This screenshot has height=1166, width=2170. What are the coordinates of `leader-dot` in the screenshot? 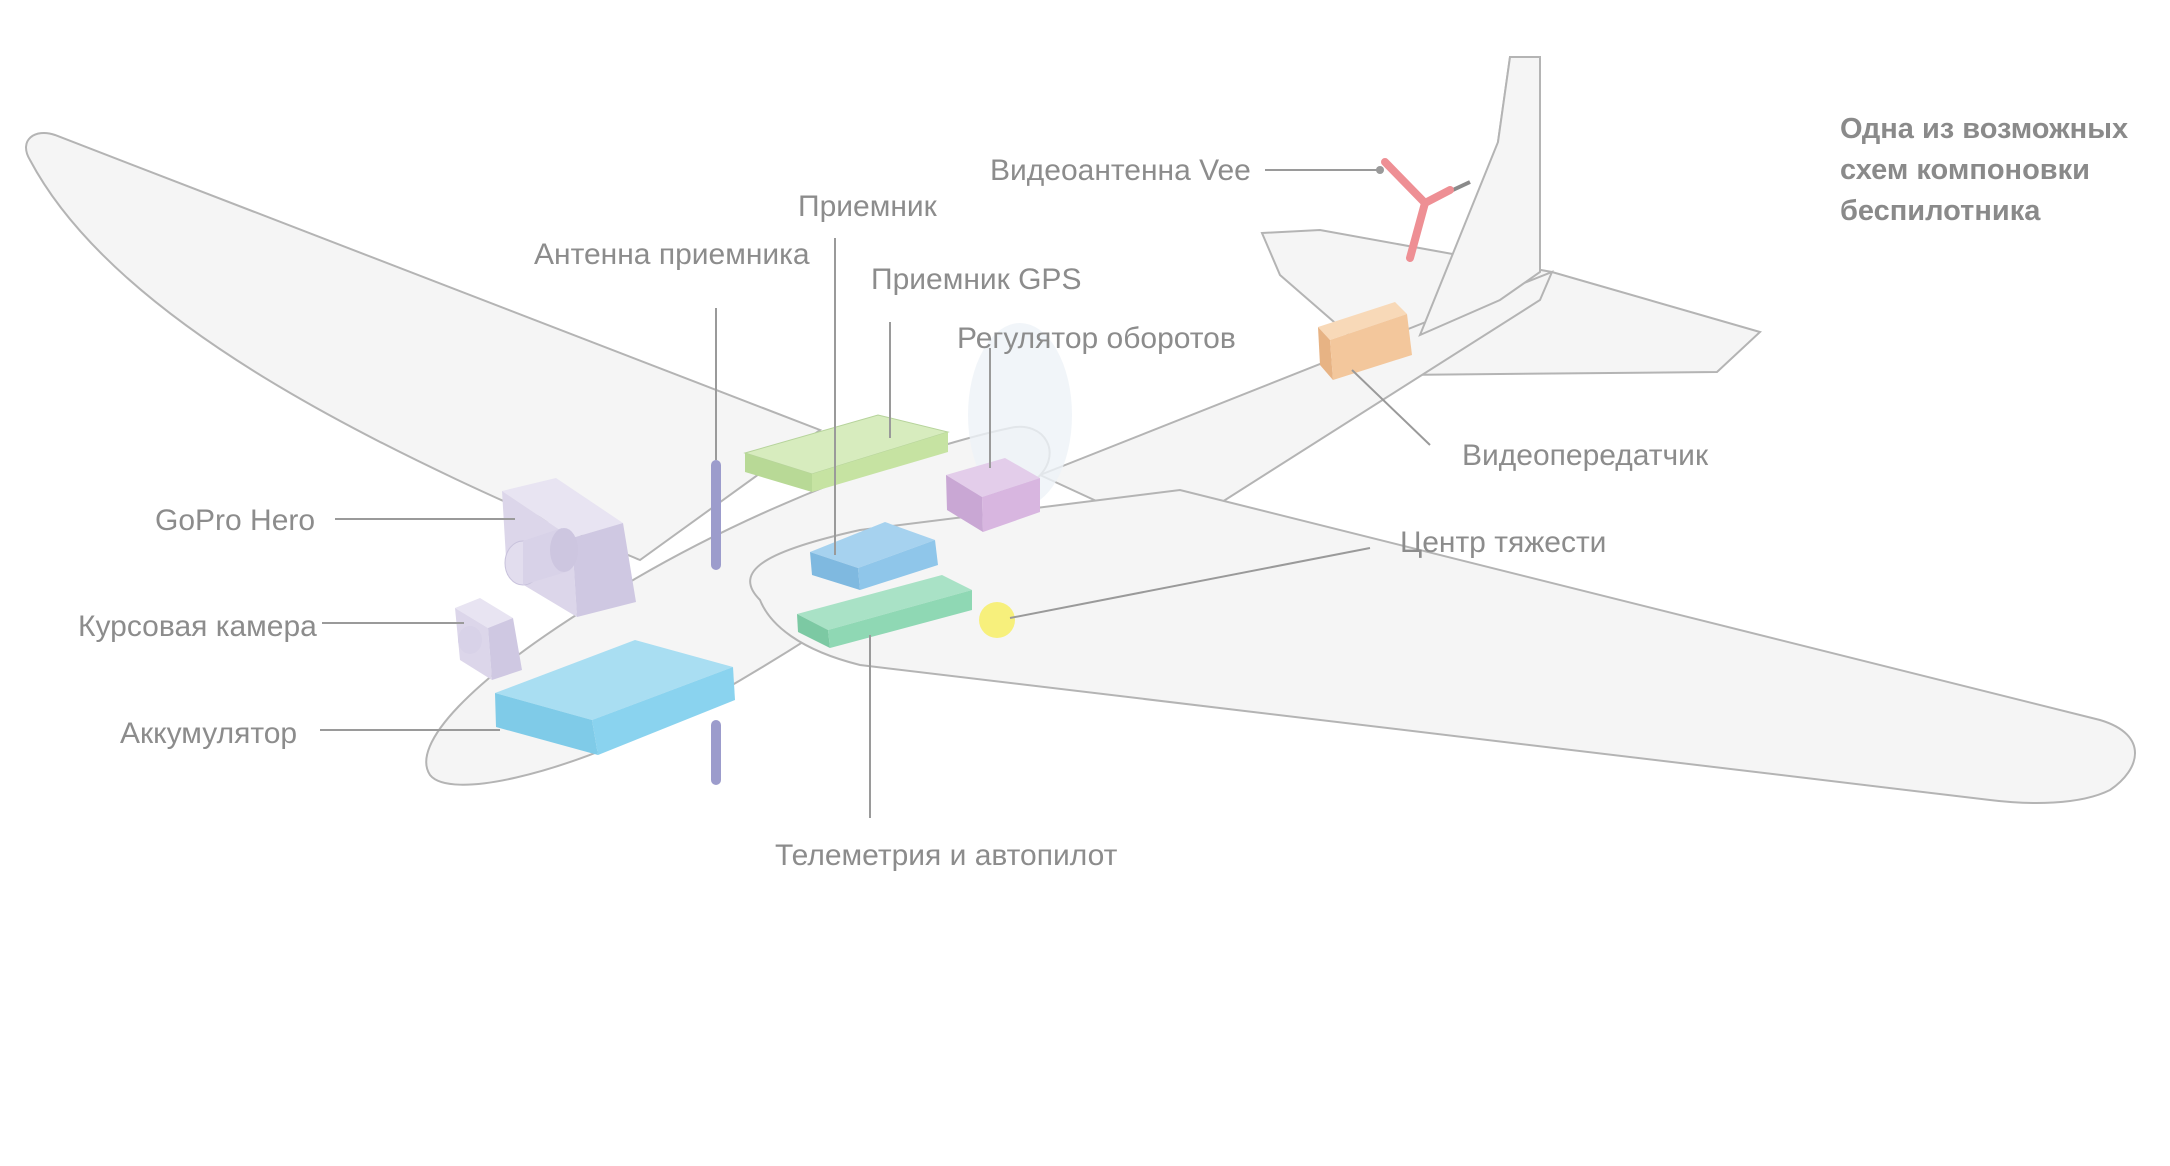 It's located at (1380, 170).